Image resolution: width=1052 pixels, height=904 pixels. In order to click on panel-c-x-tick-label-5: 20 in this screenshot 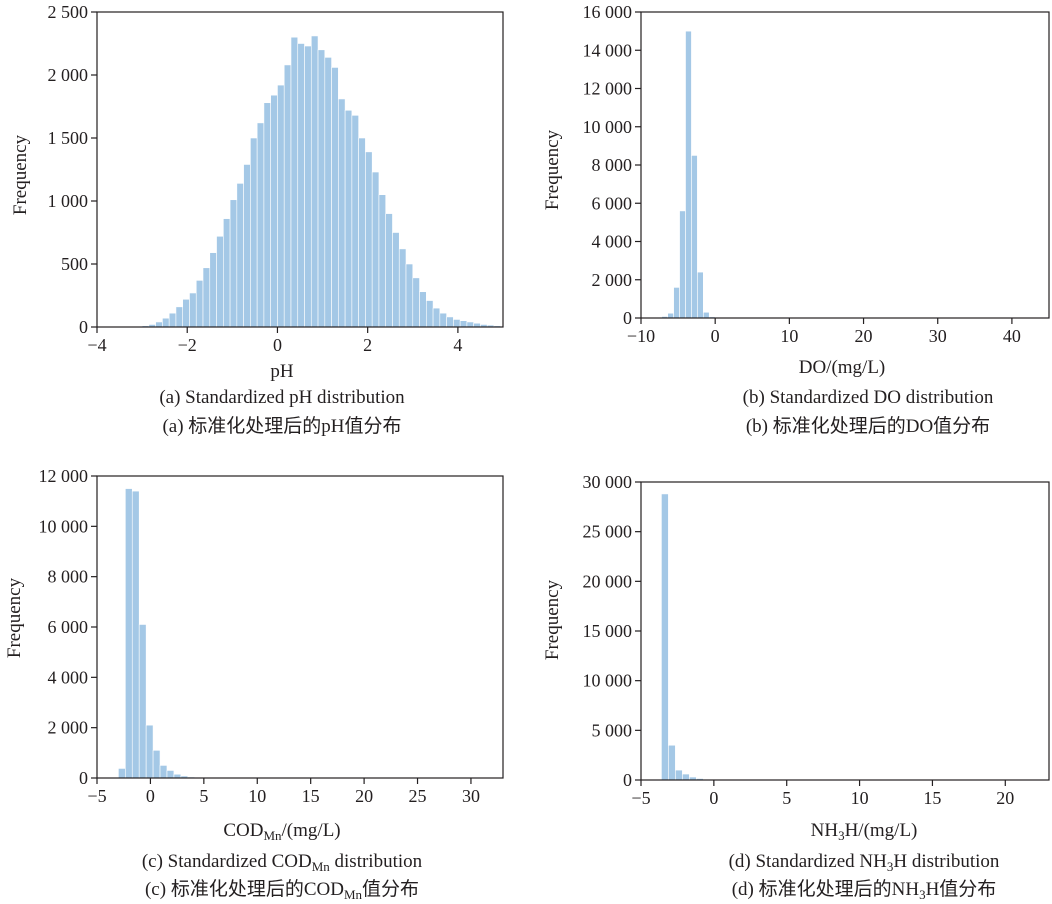, I will do `click(364, 796)`.